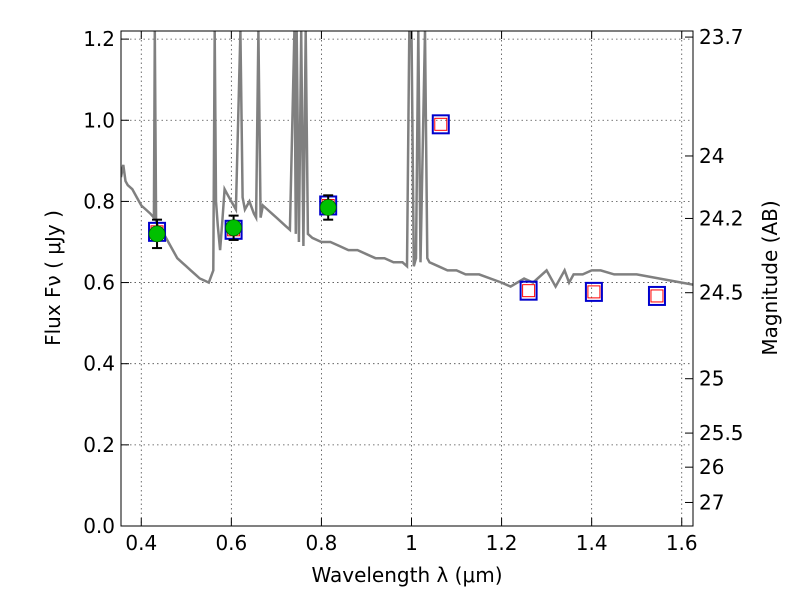 This screenshot has width=800, height=600. I want to click on x-tick-label: 0.8, so click(322, 543).